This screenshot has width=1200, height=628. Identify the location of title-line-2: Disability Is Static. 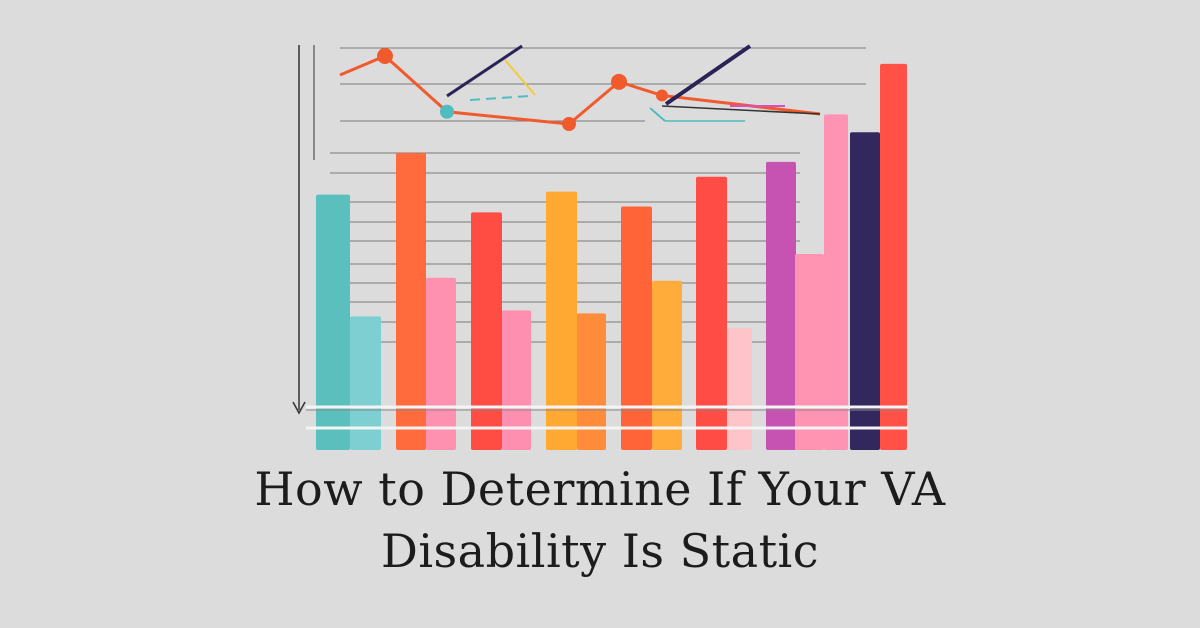
(600, 551).